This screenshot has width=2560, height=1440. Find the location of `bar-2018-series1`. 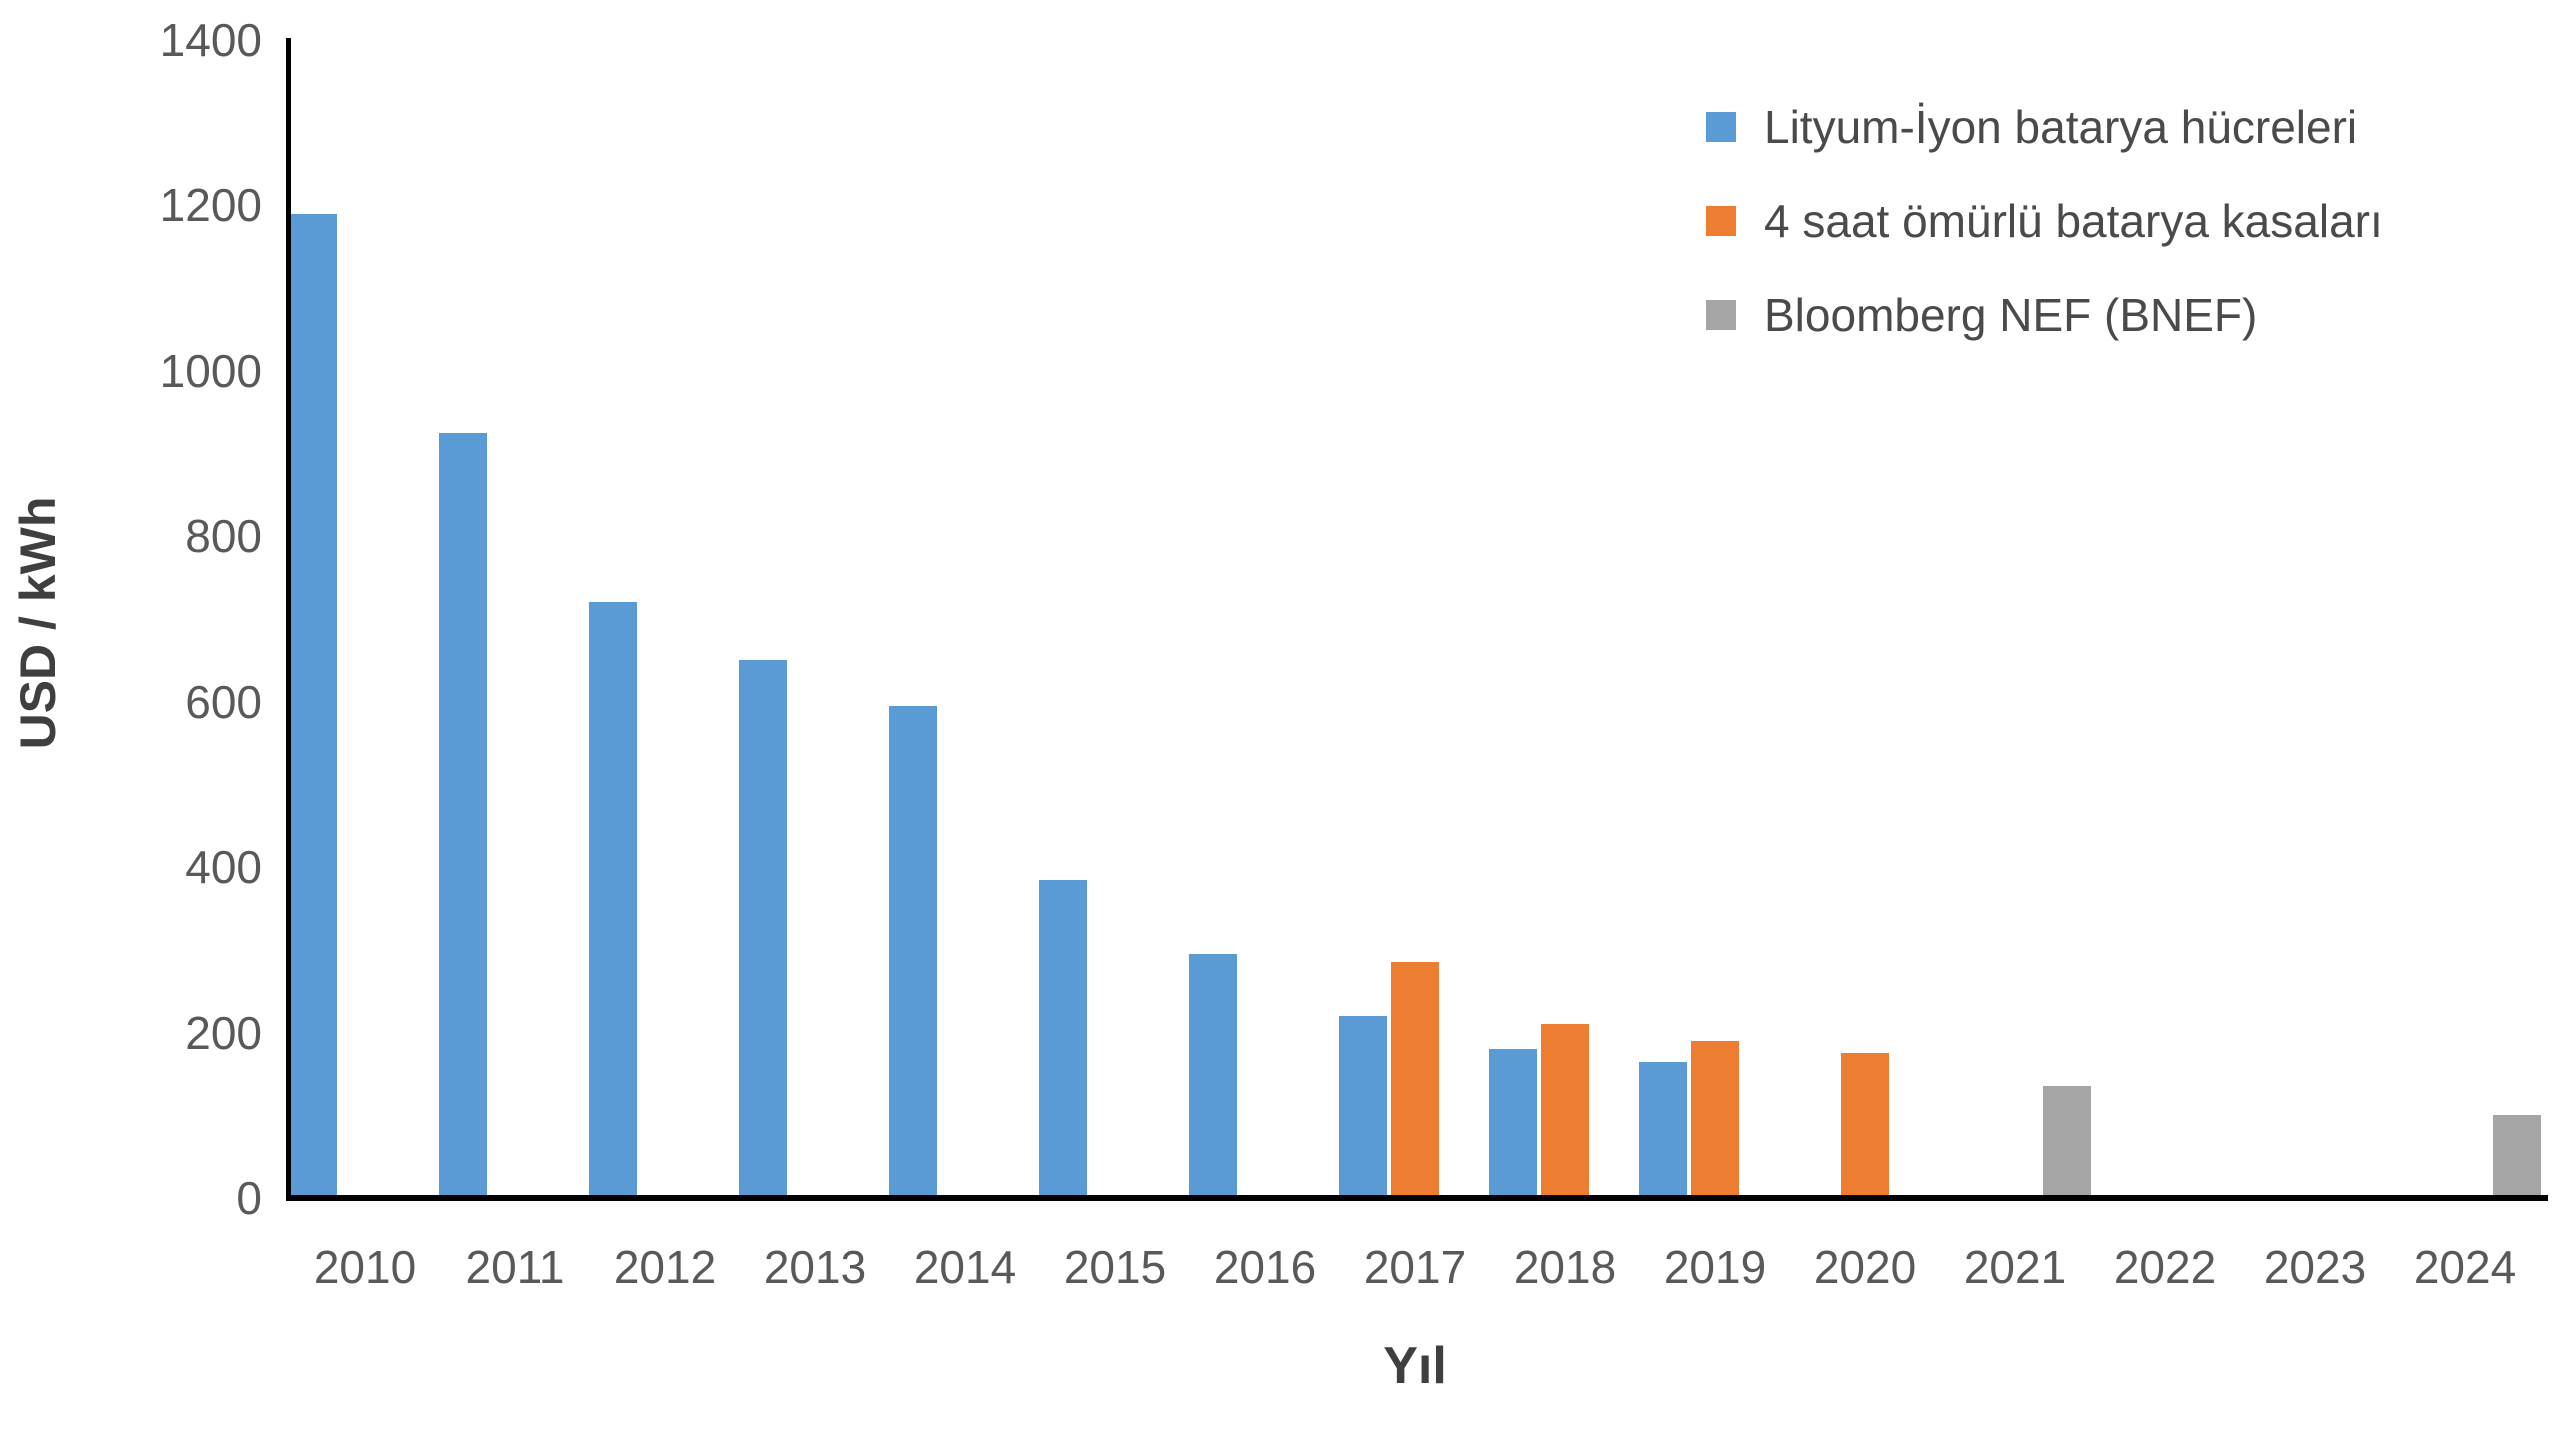

bar-2018-series1 is located at coordinates (1513, 1123).